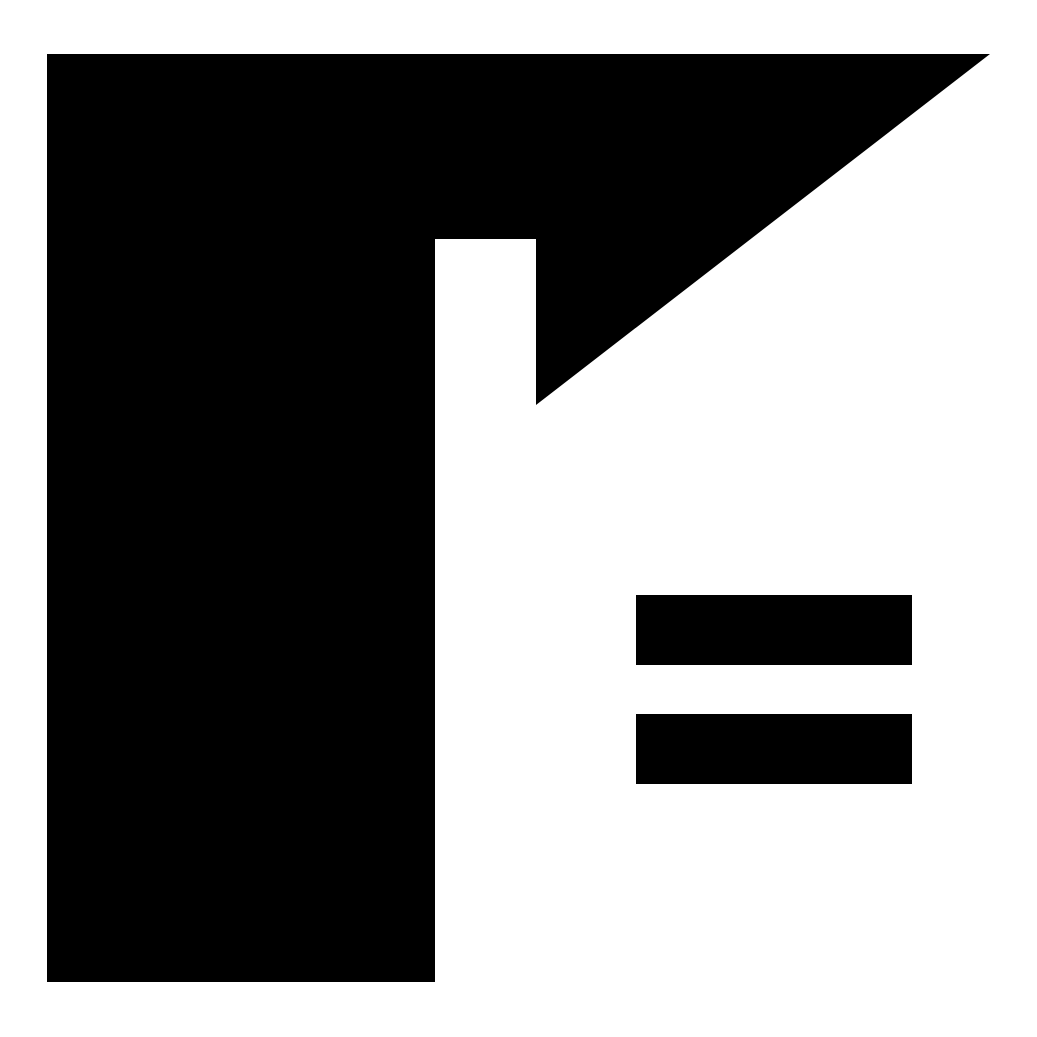 Image resolution: width=1037 pixels, height=1037 pixels. What do you see at coordinates (774, 630) in the screenshot?
I see `logo-bar-top` at bounding box center [774, 630].